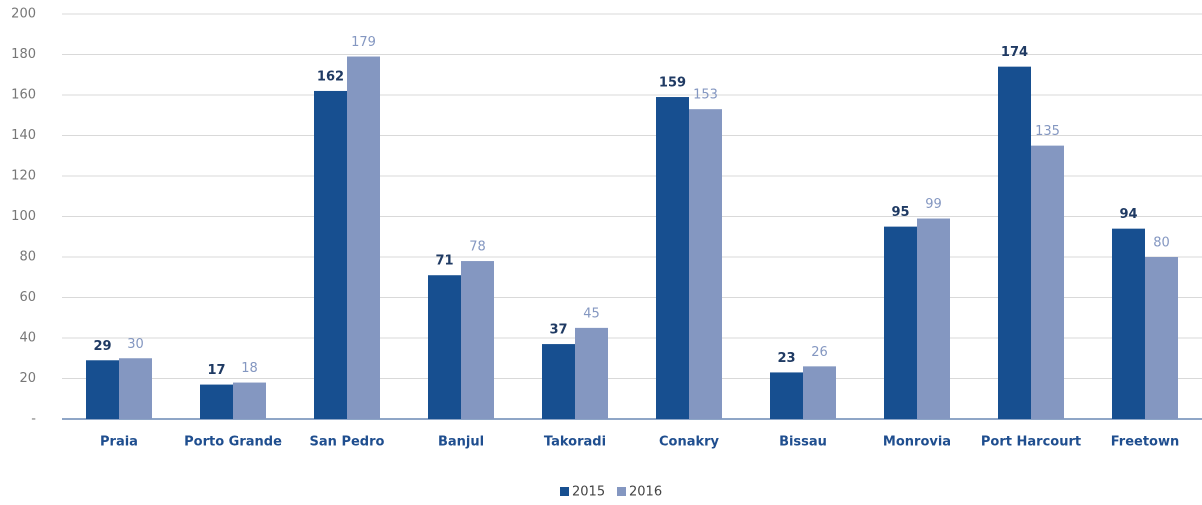 The image size is (1202, 505). What do you see at coordinates (27, 338) in the screenshot?
I see `y-tick-label: 40` at bounding box center [27, 338].